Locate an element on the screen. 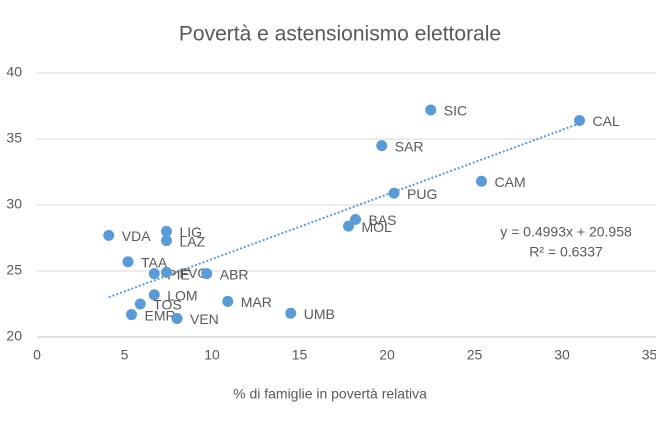  point-label: ABR is located at coordinates (234, 274).